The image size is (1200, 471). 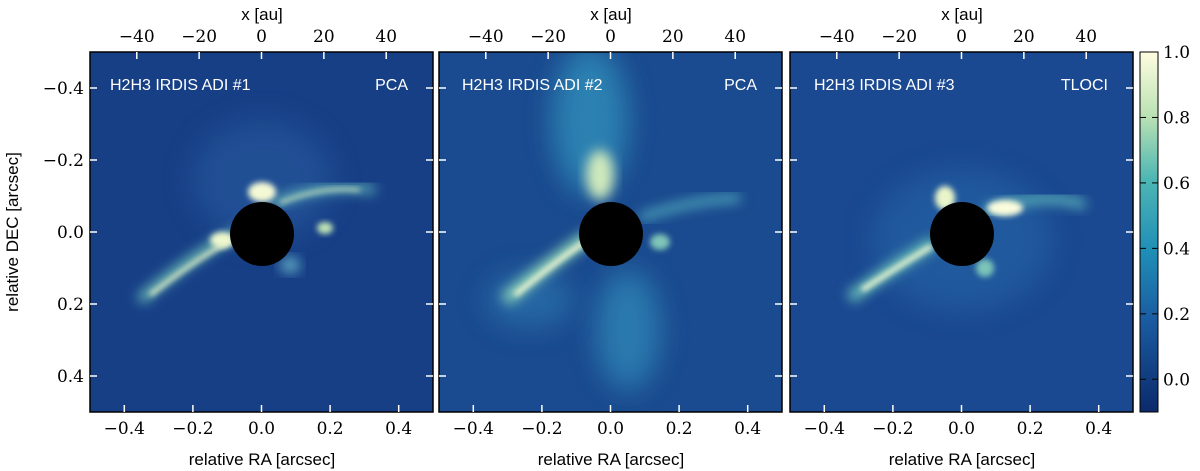 I want to click on top-axis-title-3: x [au], so click(x=962, y=14).